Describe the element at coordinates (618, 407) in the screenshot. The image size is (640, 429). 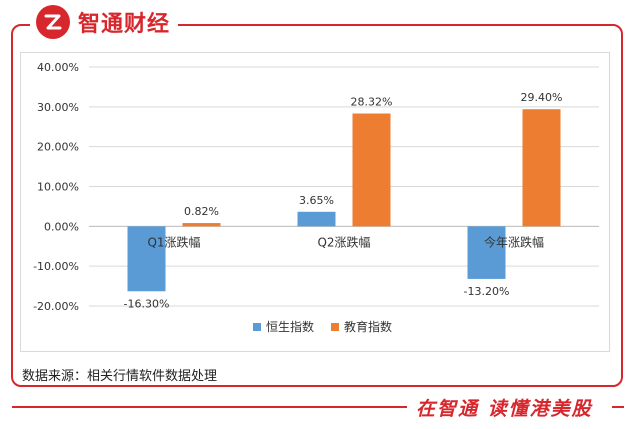
I see `footer-divider-end` at that location.